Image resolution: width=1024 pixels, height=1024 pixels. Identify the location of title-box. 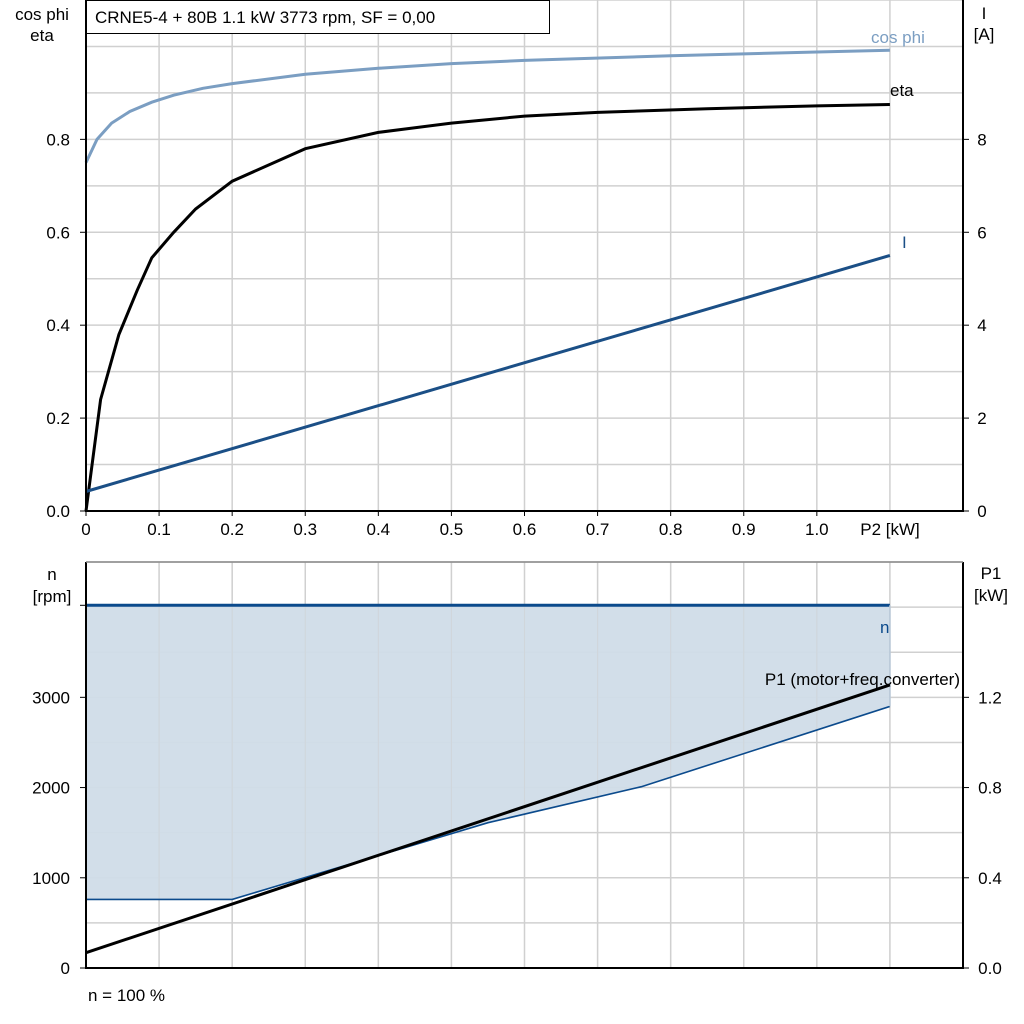
(318, 17).